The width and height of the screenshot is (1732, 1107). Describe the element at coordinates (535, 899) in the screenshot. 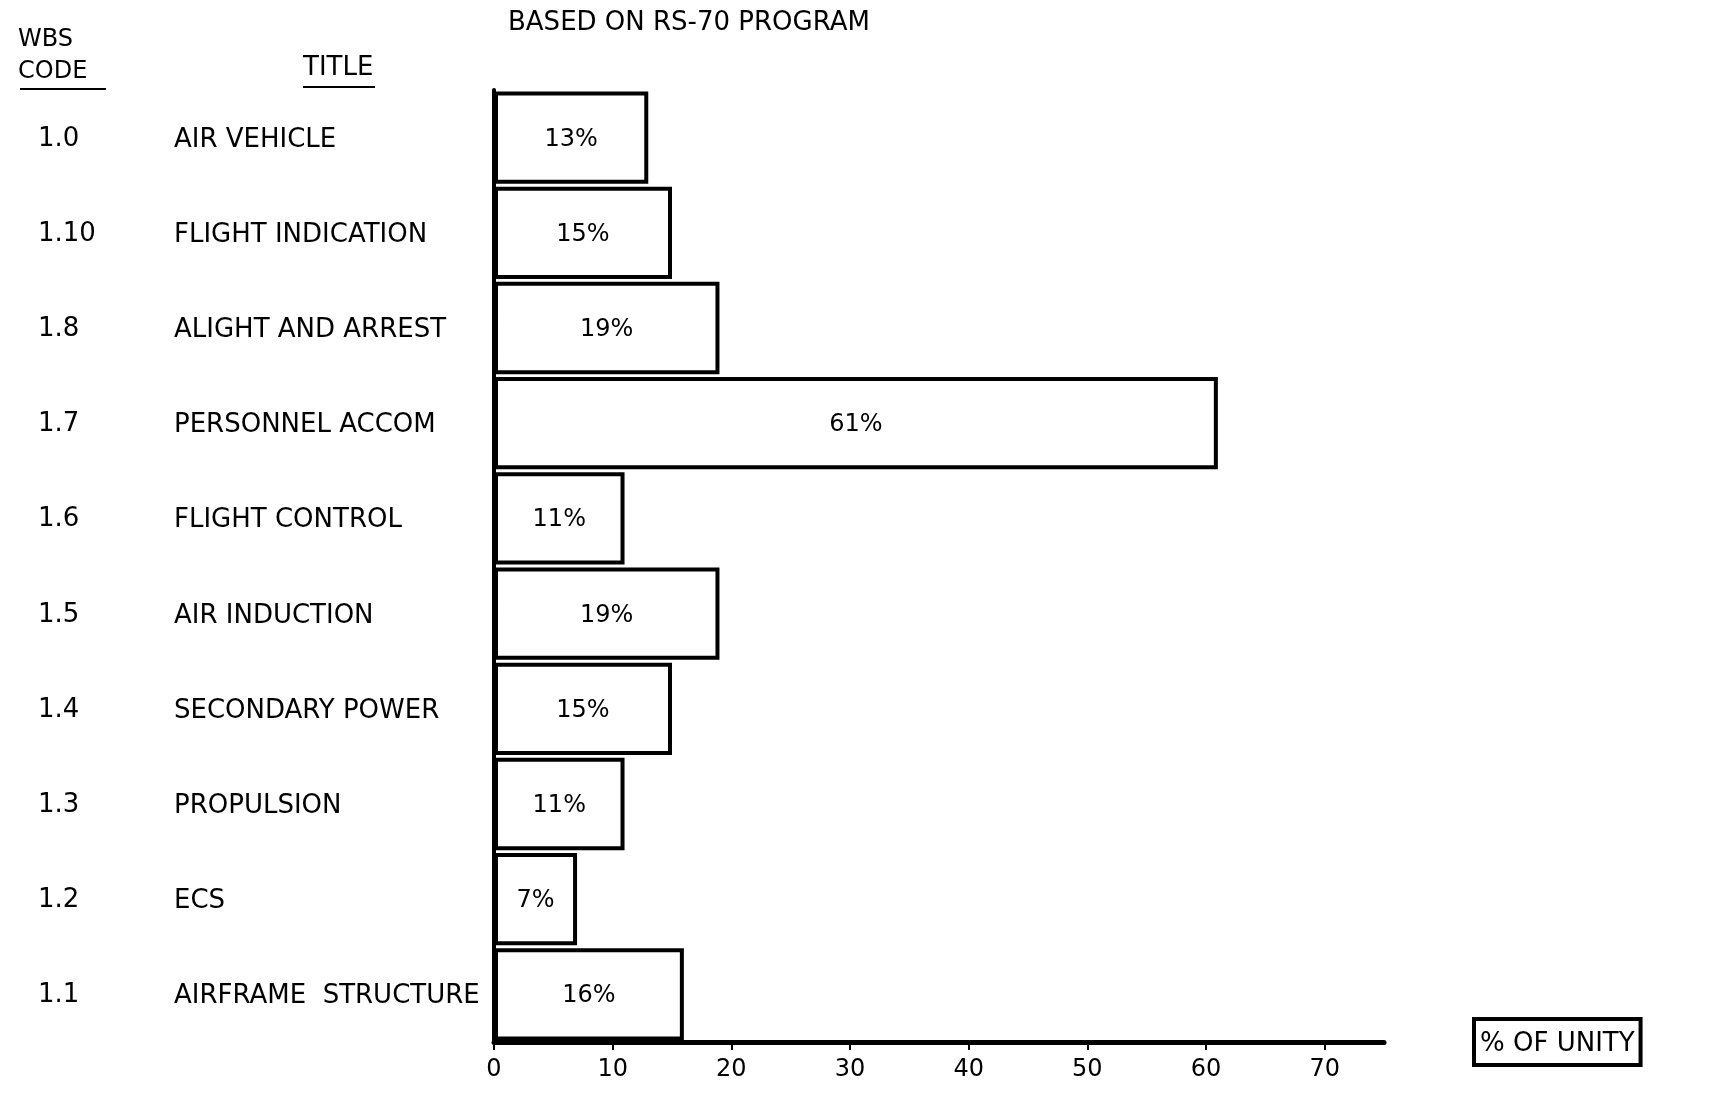

I see `data-label: 7%` at that location.